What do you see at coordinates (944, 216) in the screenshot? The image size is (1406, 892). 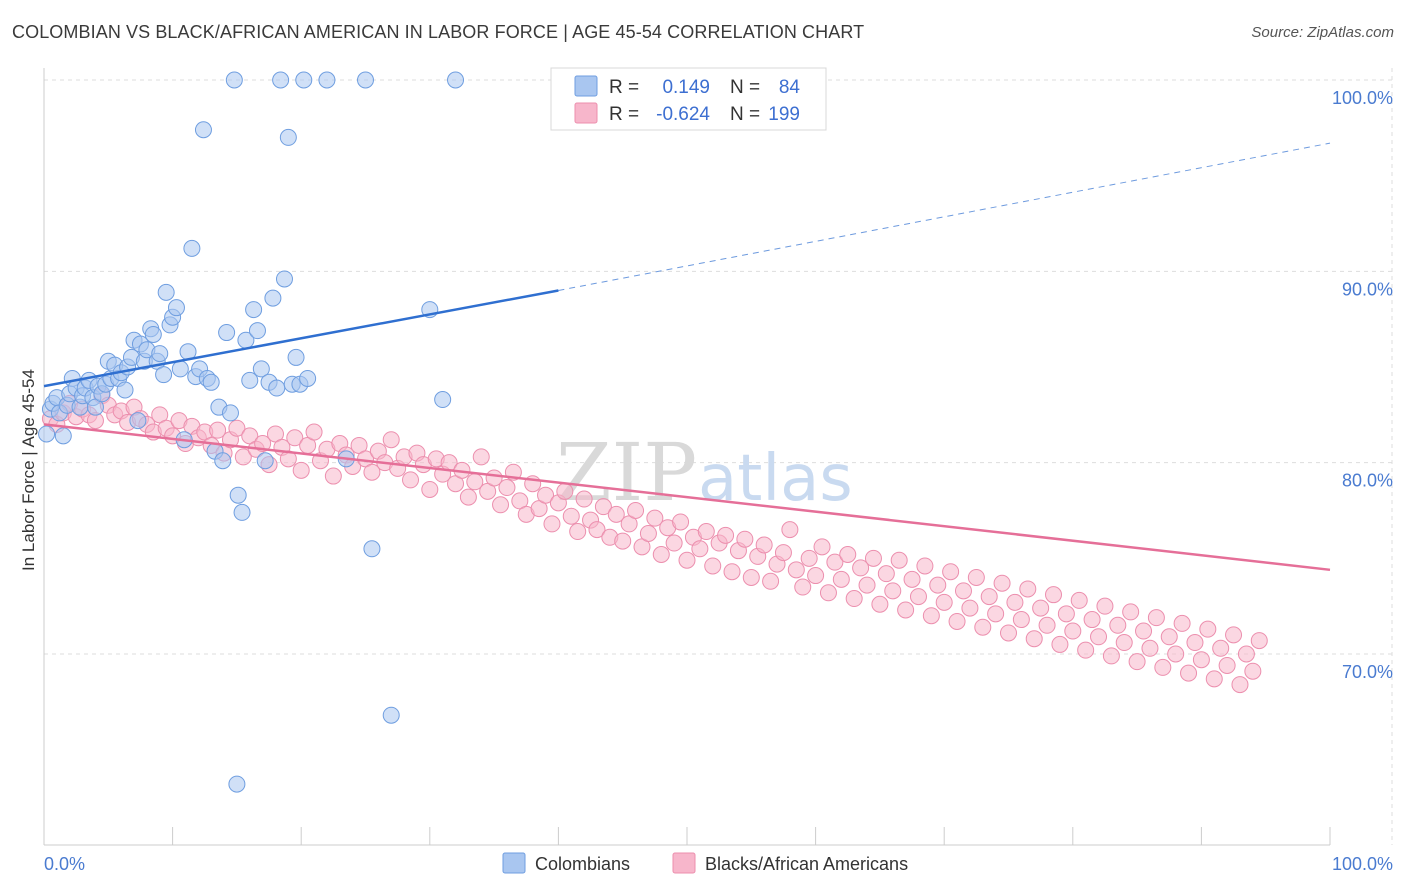 I see `colombians-trend-extension` at bounding box center [944, 216].